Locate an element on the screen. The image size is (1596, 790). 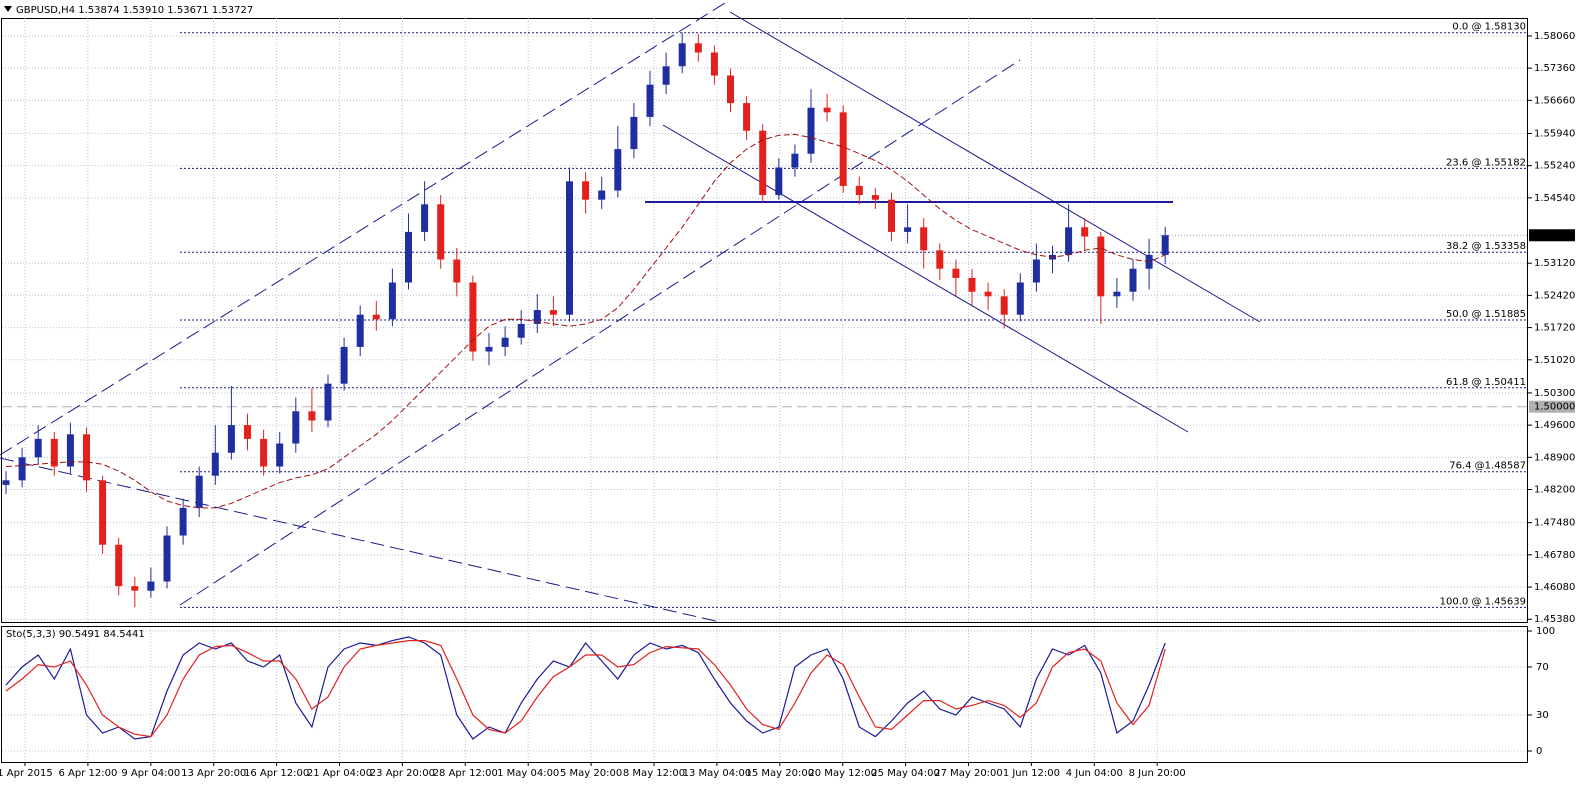
menu-triangle is located at coordinates (8, 9).